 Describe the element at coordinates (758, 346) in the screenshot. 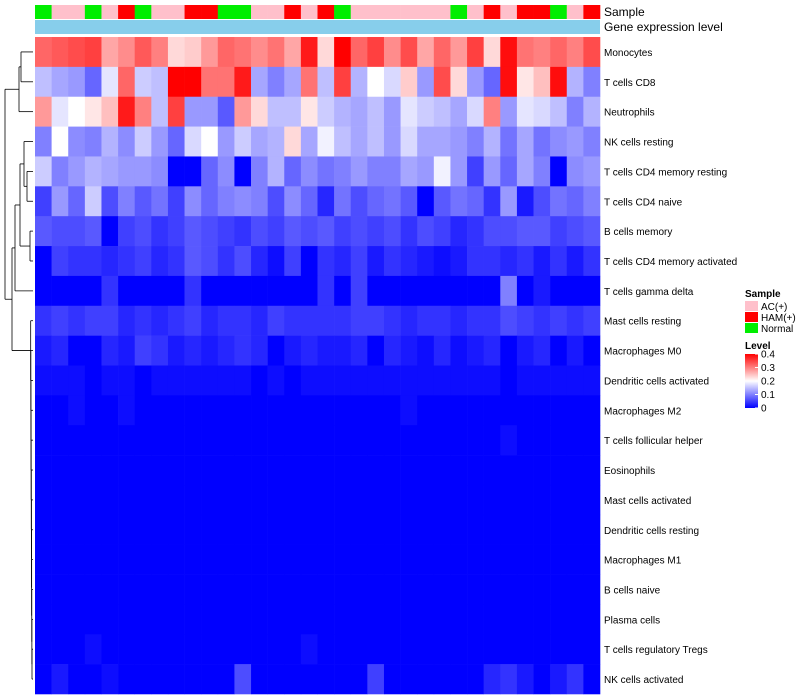

I see `legend-level-title: Level` at that location.